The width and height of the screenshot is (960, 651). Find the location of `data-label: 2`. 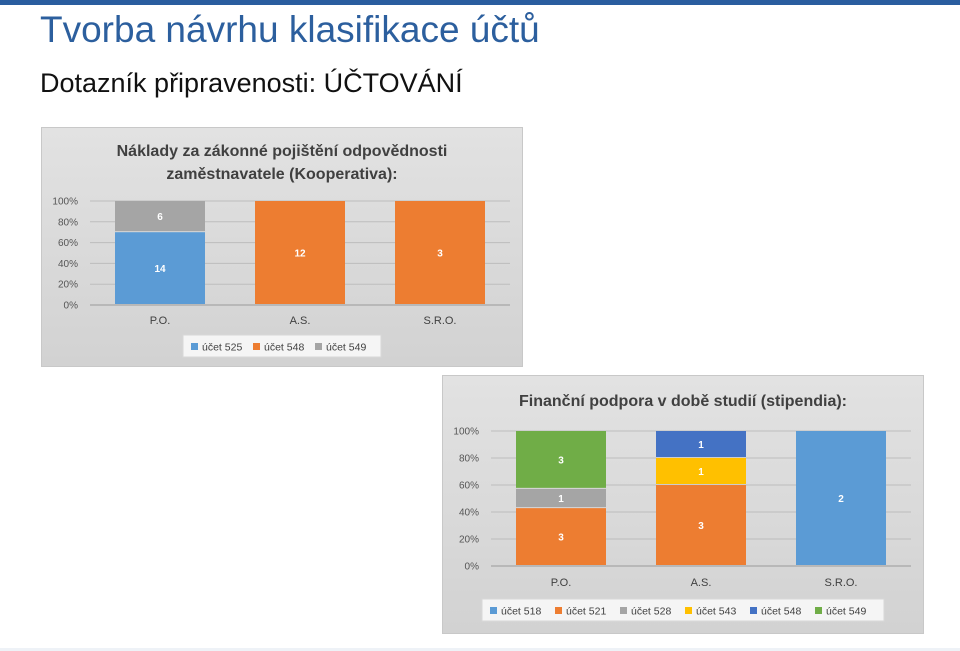

data-label: 2 is located at coordinates (841, 499).